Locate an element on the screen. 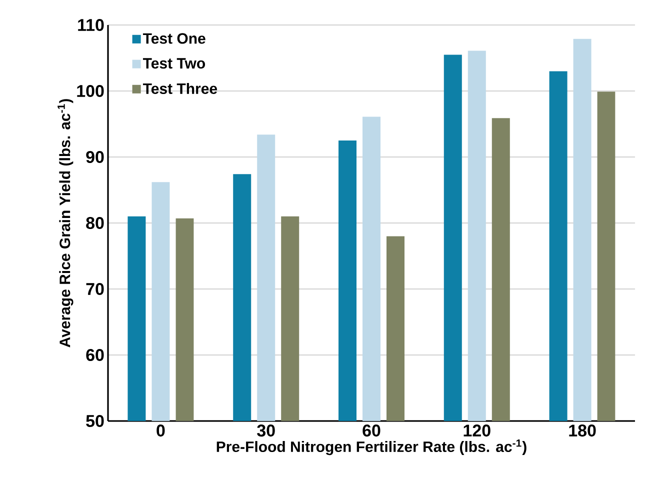 This screenshot has width=653, height=483. legend-label: Test One is located at coordinates (174, 38).